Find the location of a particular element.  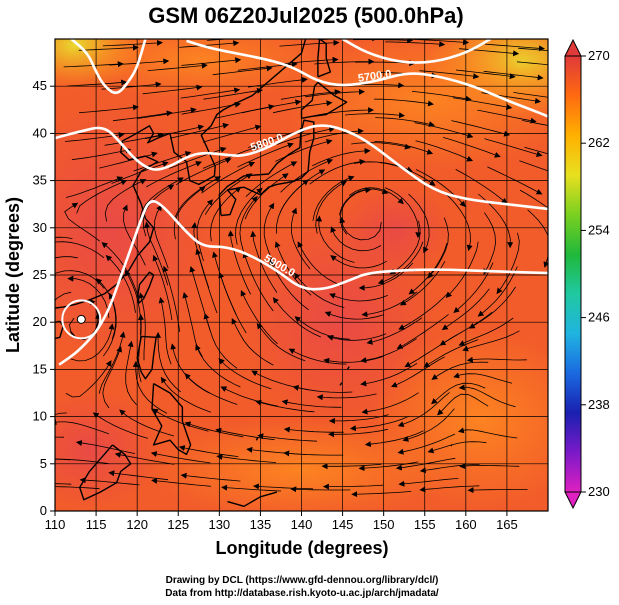

y-axis-ticks: 0 5 10 15 20 25 30 35 40 45 is located at coordinates (44, 298).